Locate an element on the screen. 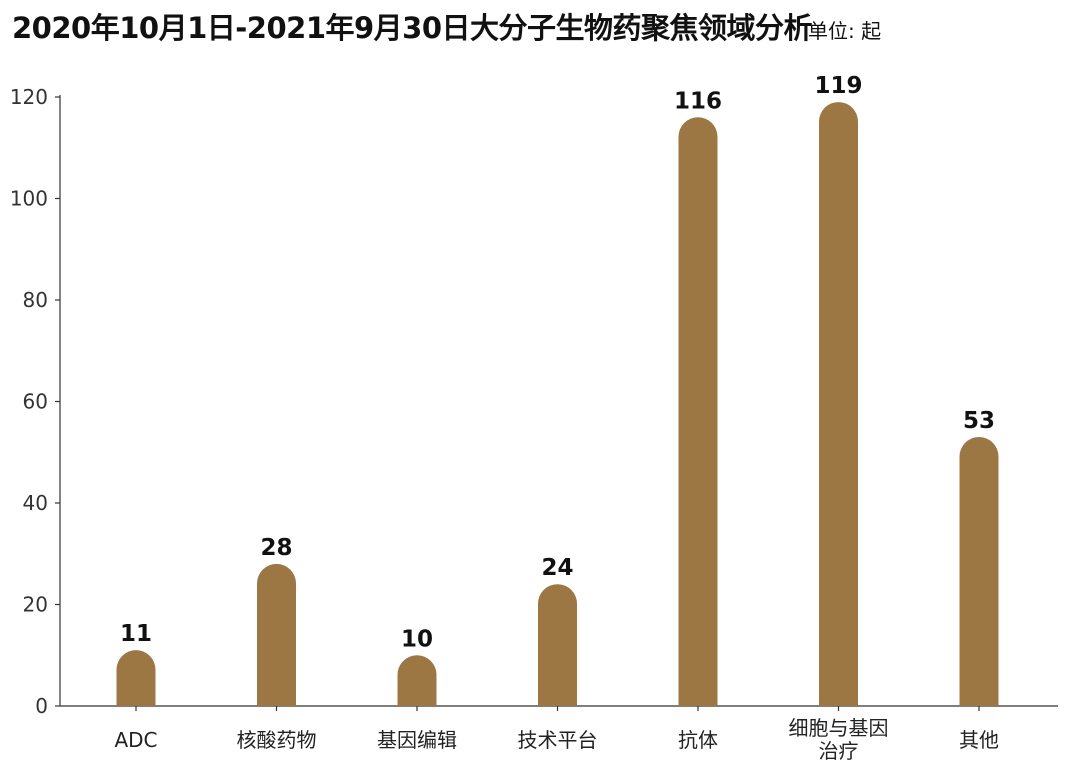  data-label: 24 is located at coordinates (557, 568).